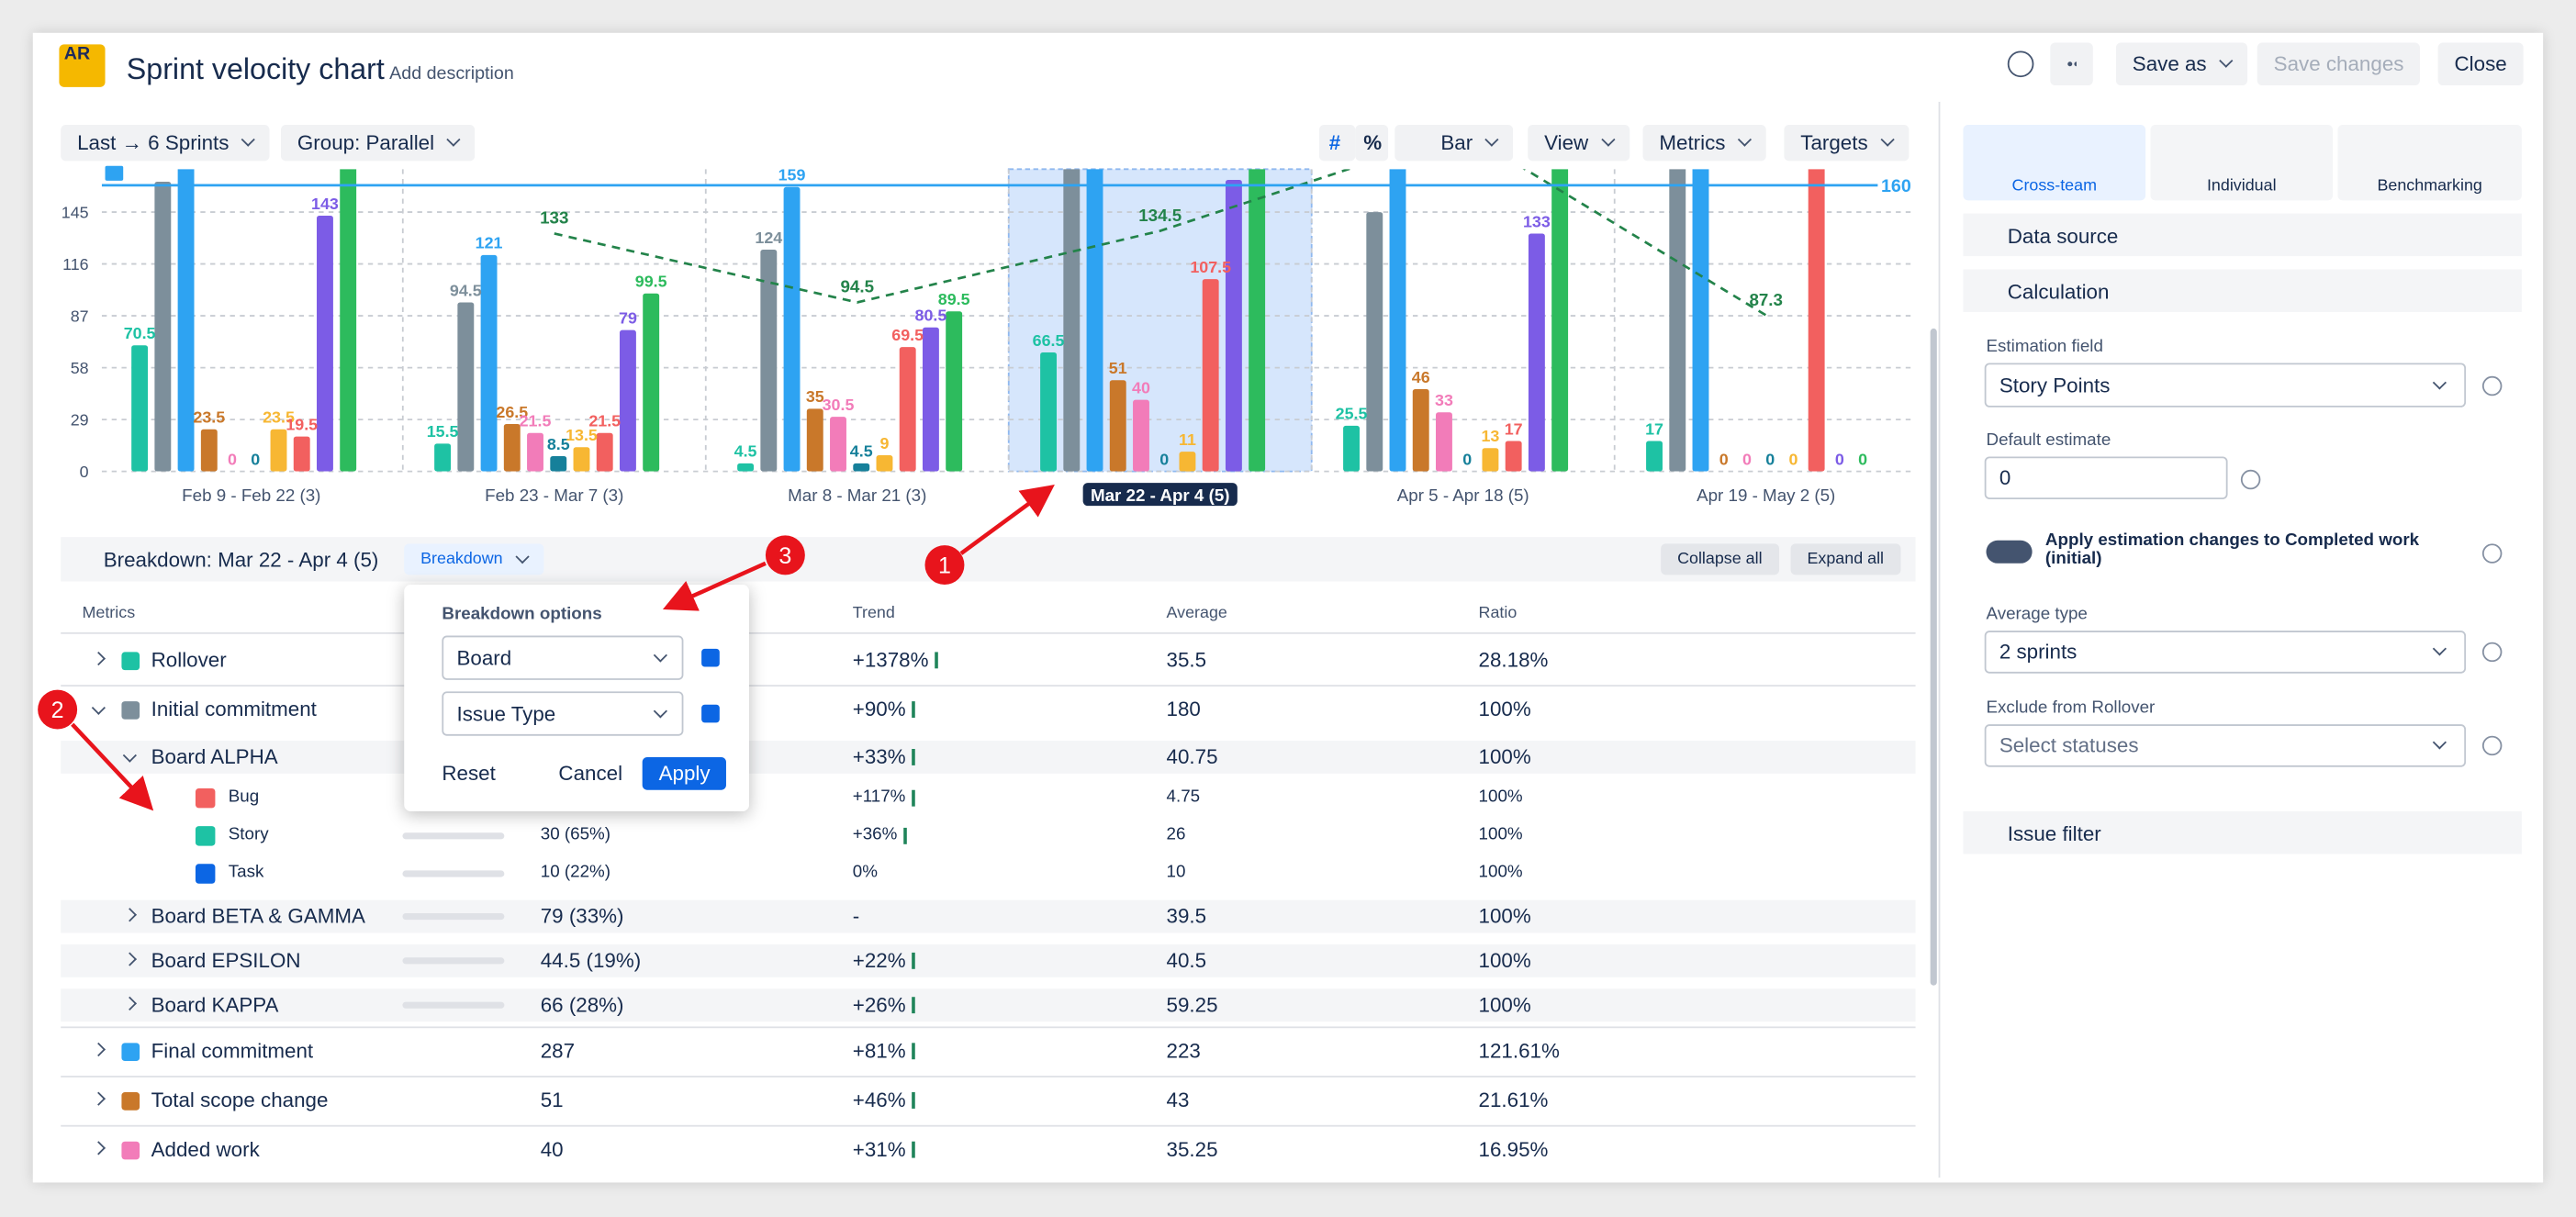 This screenshot has width=2576, height=1217. I want to click on metric-ratio: 100%, so click(1504, 709).